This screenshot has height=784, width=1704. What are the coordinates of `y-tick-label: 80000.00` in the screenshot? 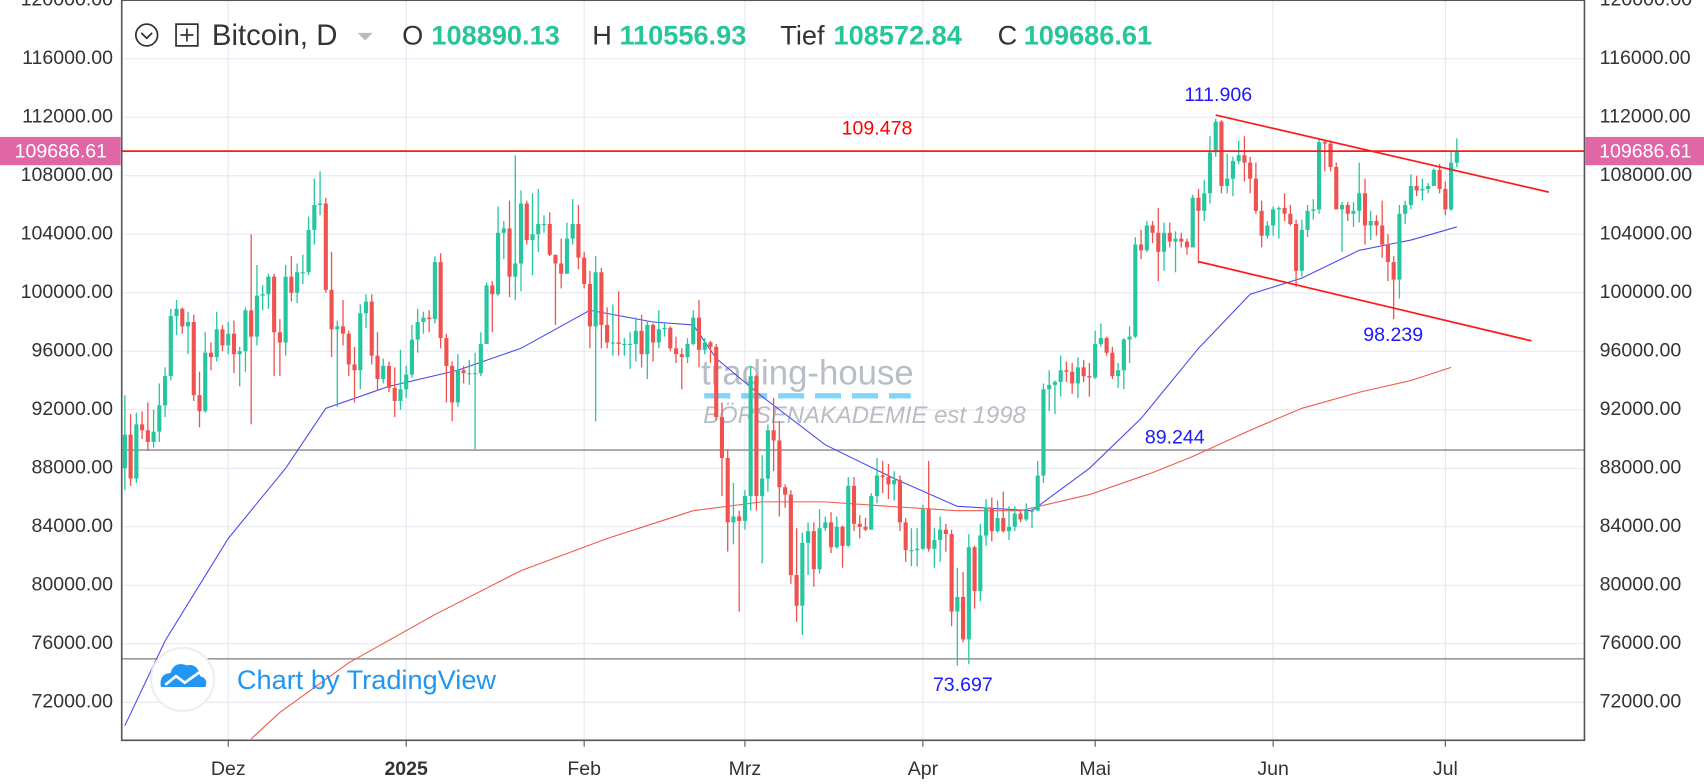 It's located at (72, 584).